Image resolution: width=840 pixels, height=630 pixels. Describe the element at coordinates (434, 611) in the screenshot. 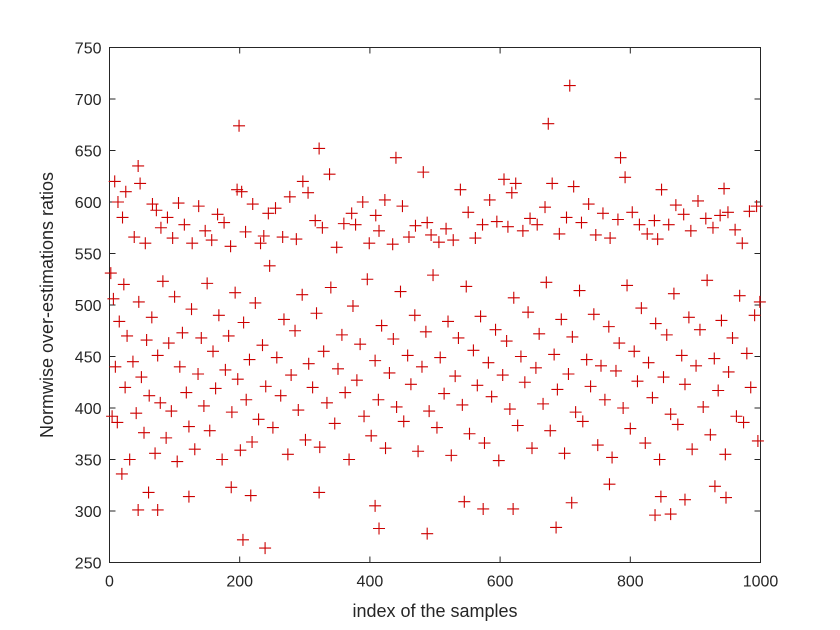

I see `x-axis-label: index of the samples` at that location.